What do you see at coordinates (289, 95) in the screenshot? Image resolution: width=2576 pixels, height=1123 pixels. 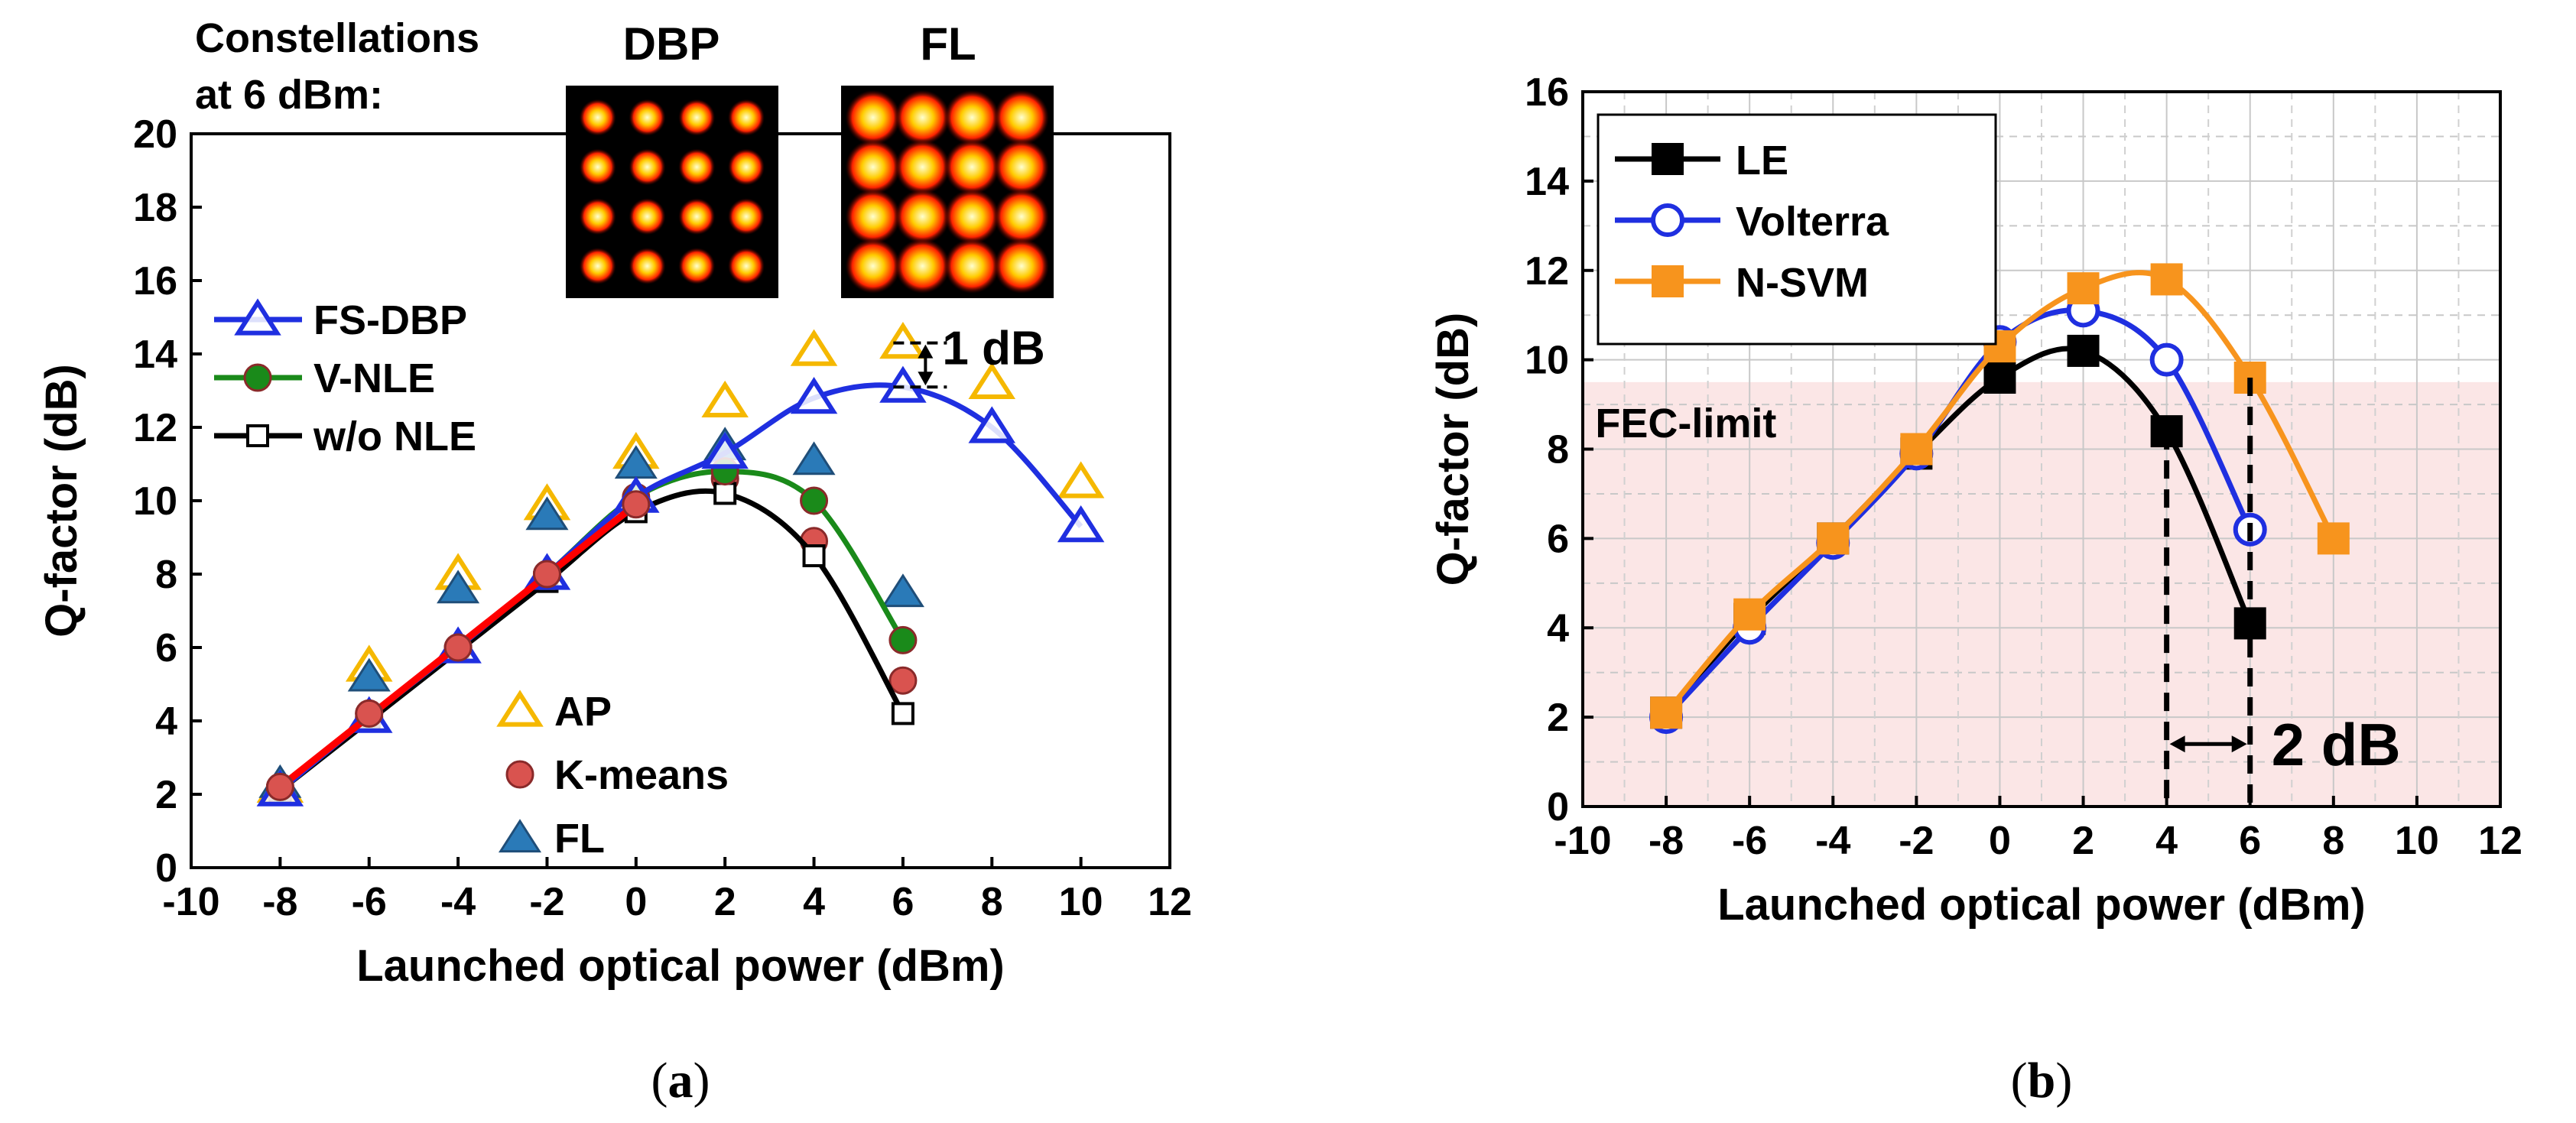 I see `constellations-subtitle: at 6 dBm:` at bounding box center [289, 95].